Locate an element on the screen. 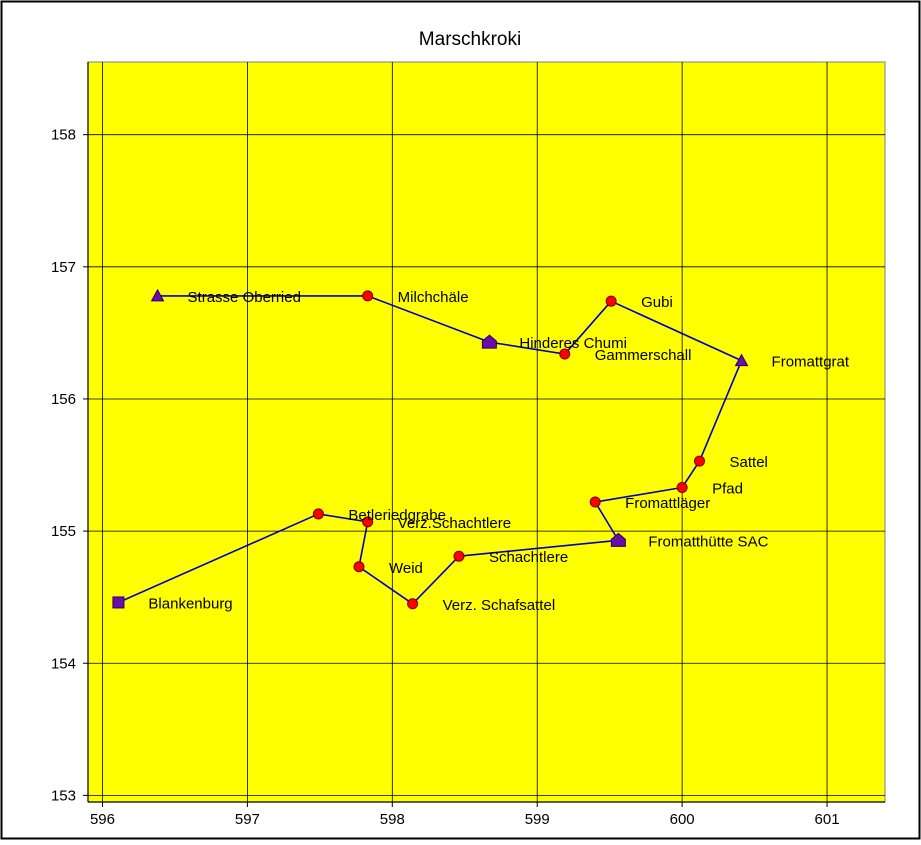  chart-title: Marschkroki is located at coordinates (470, 39).